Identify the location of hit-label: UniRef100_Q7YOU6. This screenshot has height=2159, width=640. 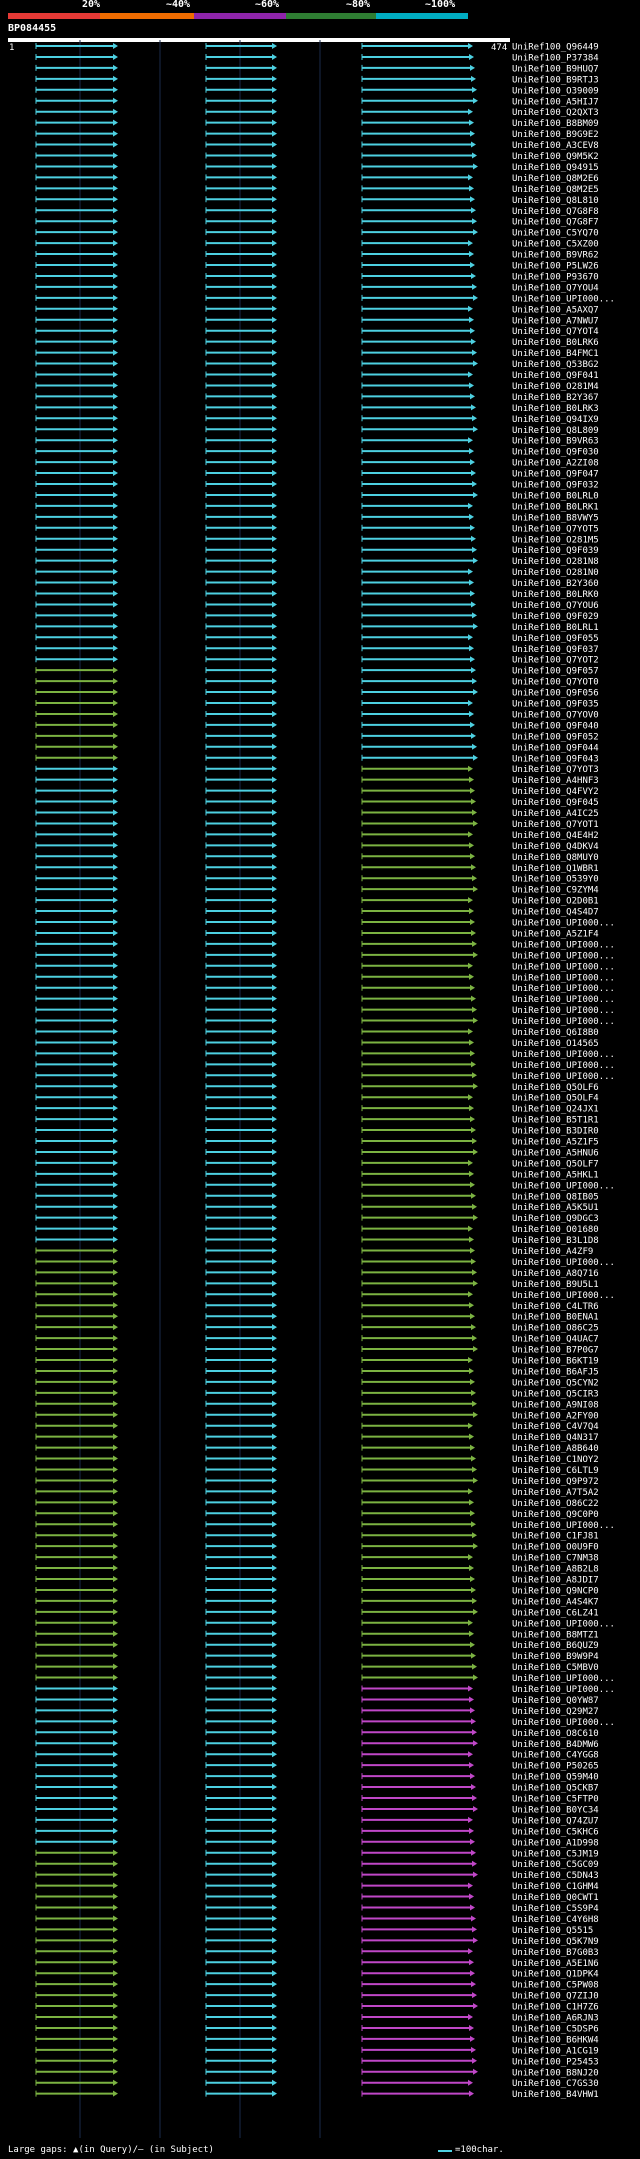
(555, 606).